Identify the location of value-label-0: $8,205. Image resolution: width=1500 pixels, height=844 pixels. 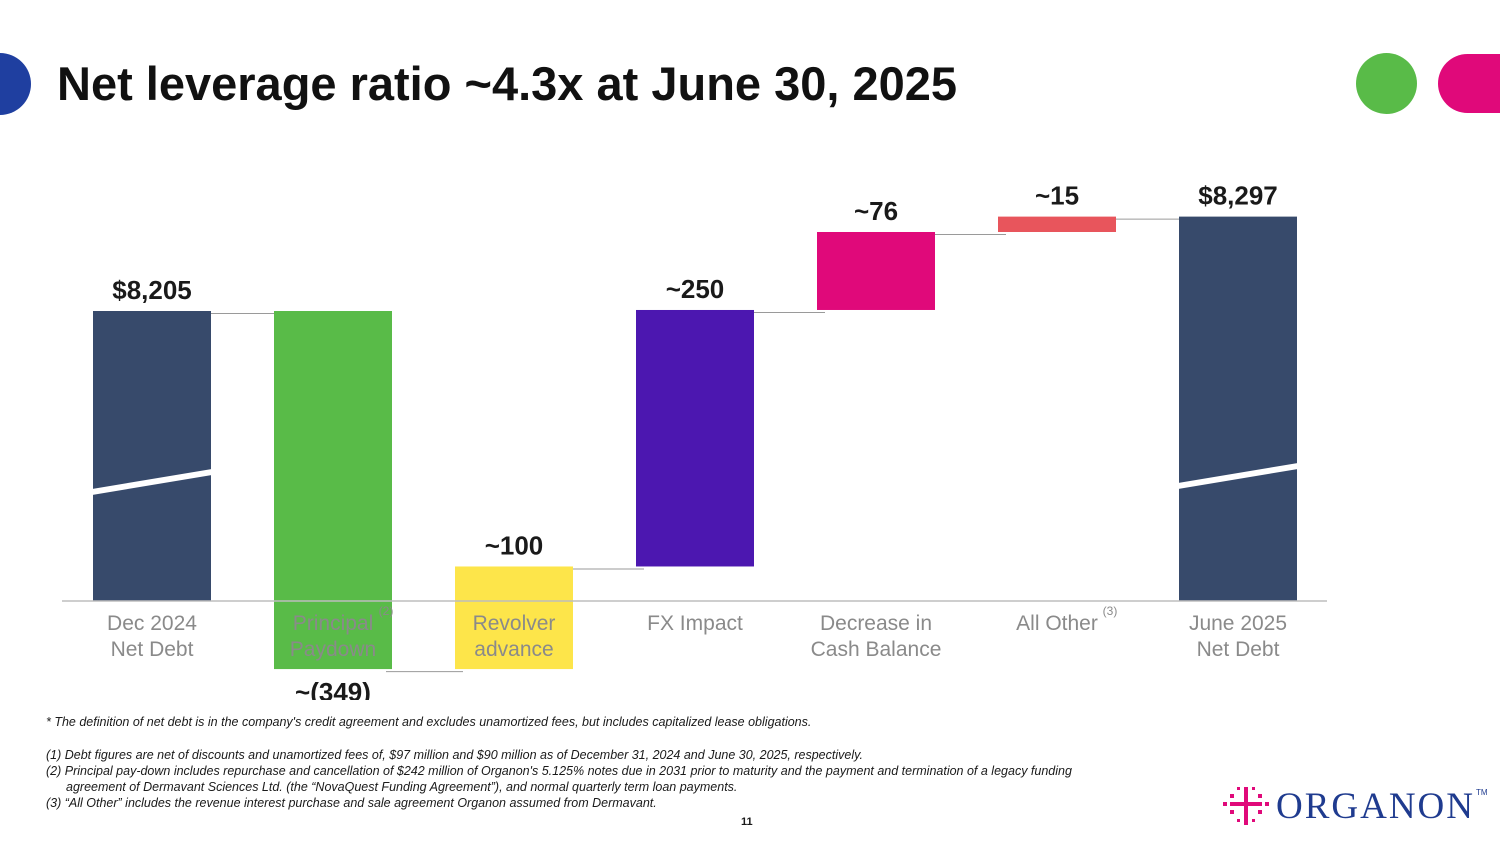
(152, 290).